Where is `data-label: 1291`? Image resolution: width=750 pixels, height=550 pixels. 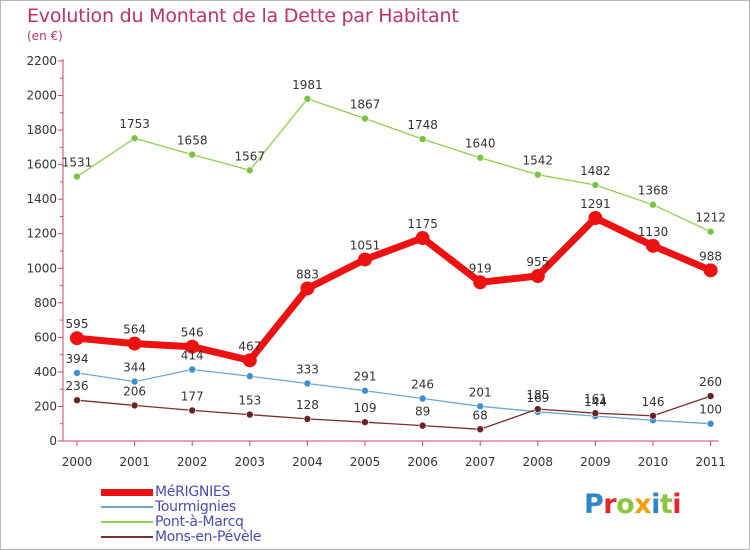
data-label: 1291 is located at coordinates (595, 204).